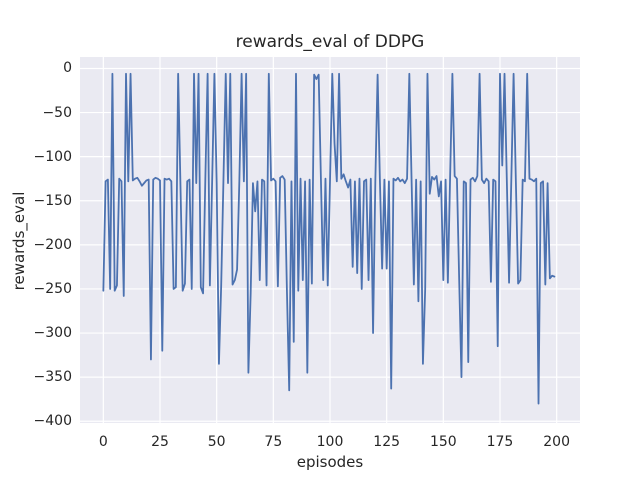  Describe the element at coordinates (387, 442) in the screenshot. I see `x-tick-label: 125` at that location.